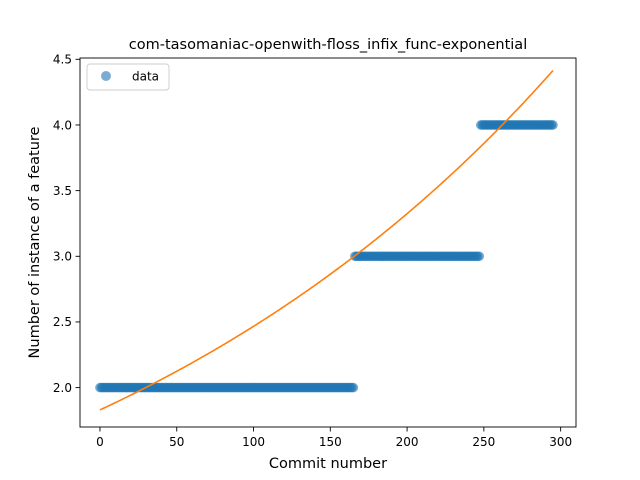 This screenshot has height=480, width=640. I want to click on y-tick-label: 4.5, so click(62, 60).